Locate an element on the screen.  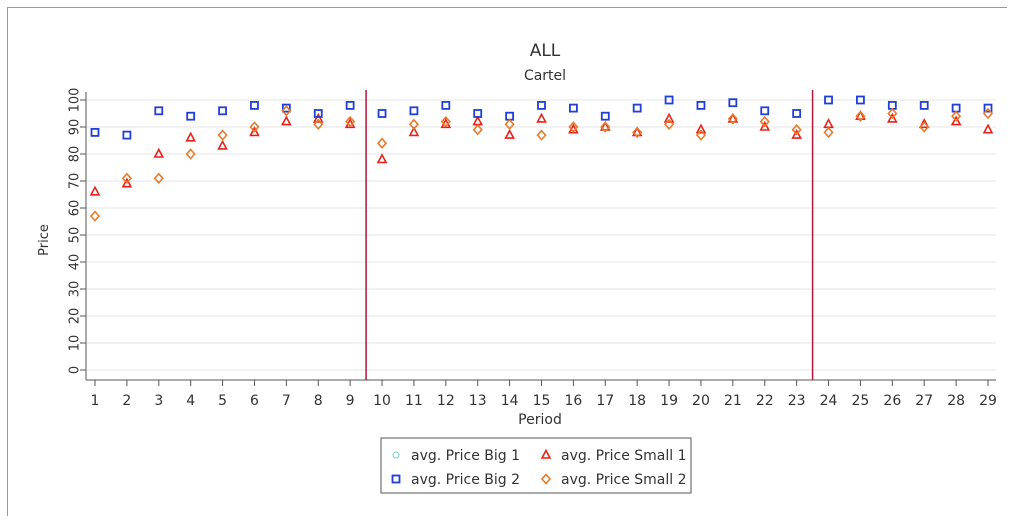
y-tick-label: 80 is located at coordinates (75, 154).